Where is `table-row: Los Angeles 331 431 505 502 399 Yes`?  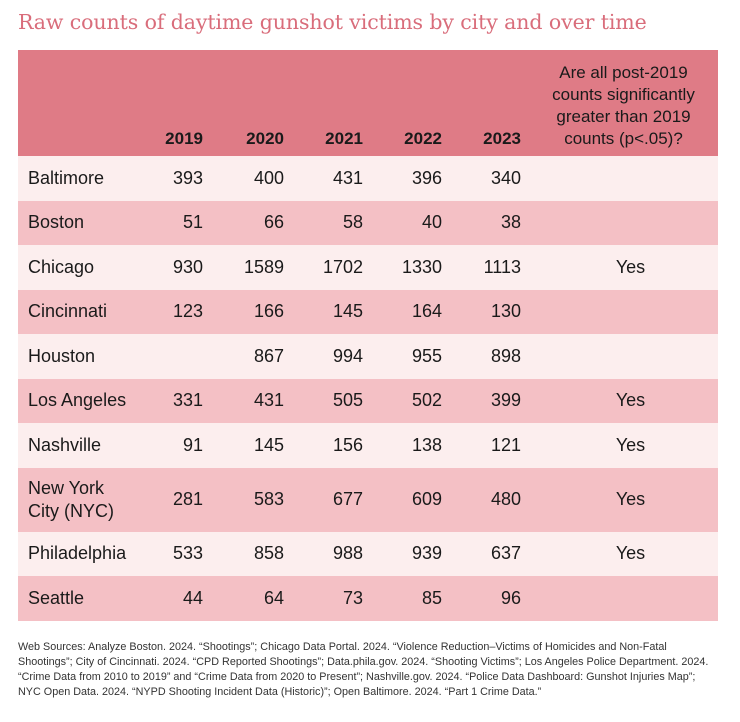
table-row: Los Angeles 331 431 505 502 399 Yes is located at coordinates (368, 400).